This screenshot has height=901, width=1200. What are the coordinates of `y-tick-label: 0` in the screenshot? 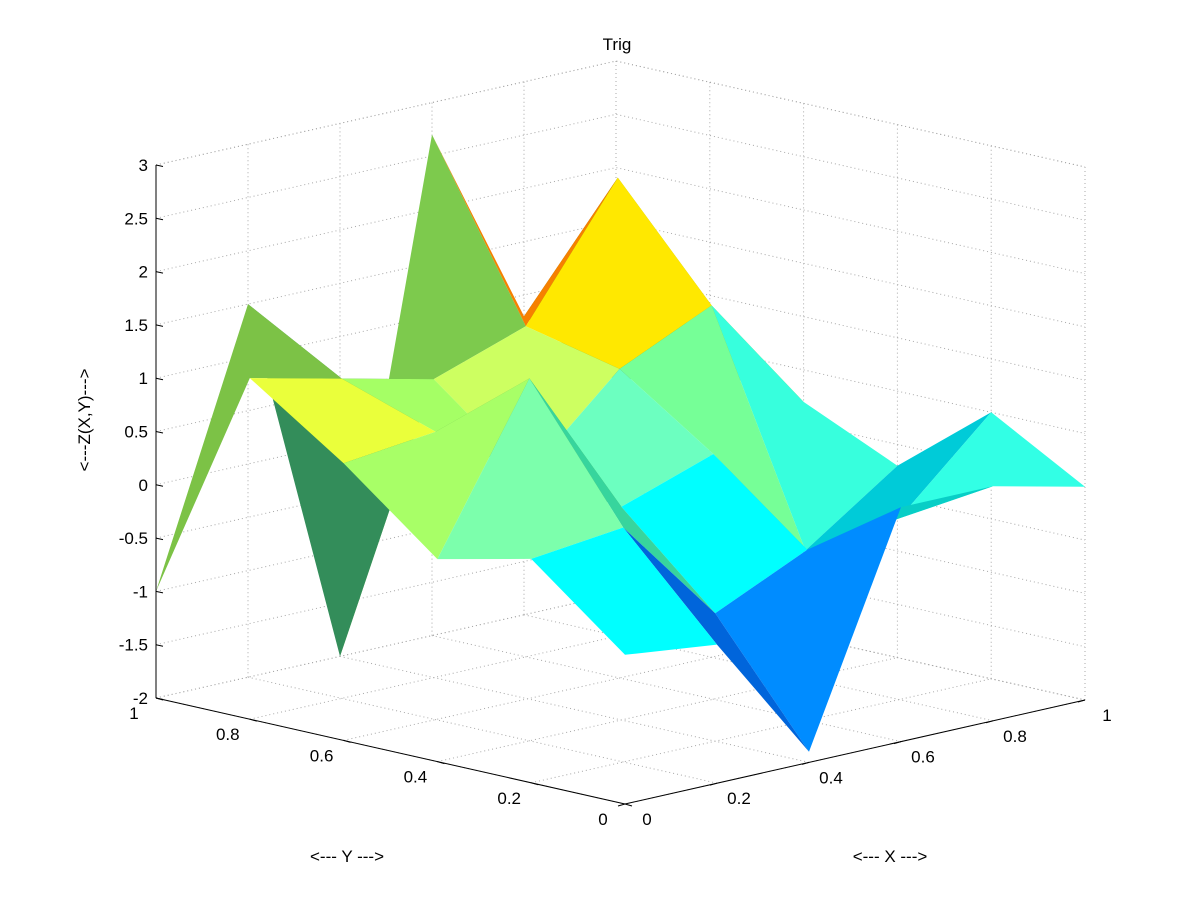 It's located at (602, 819).